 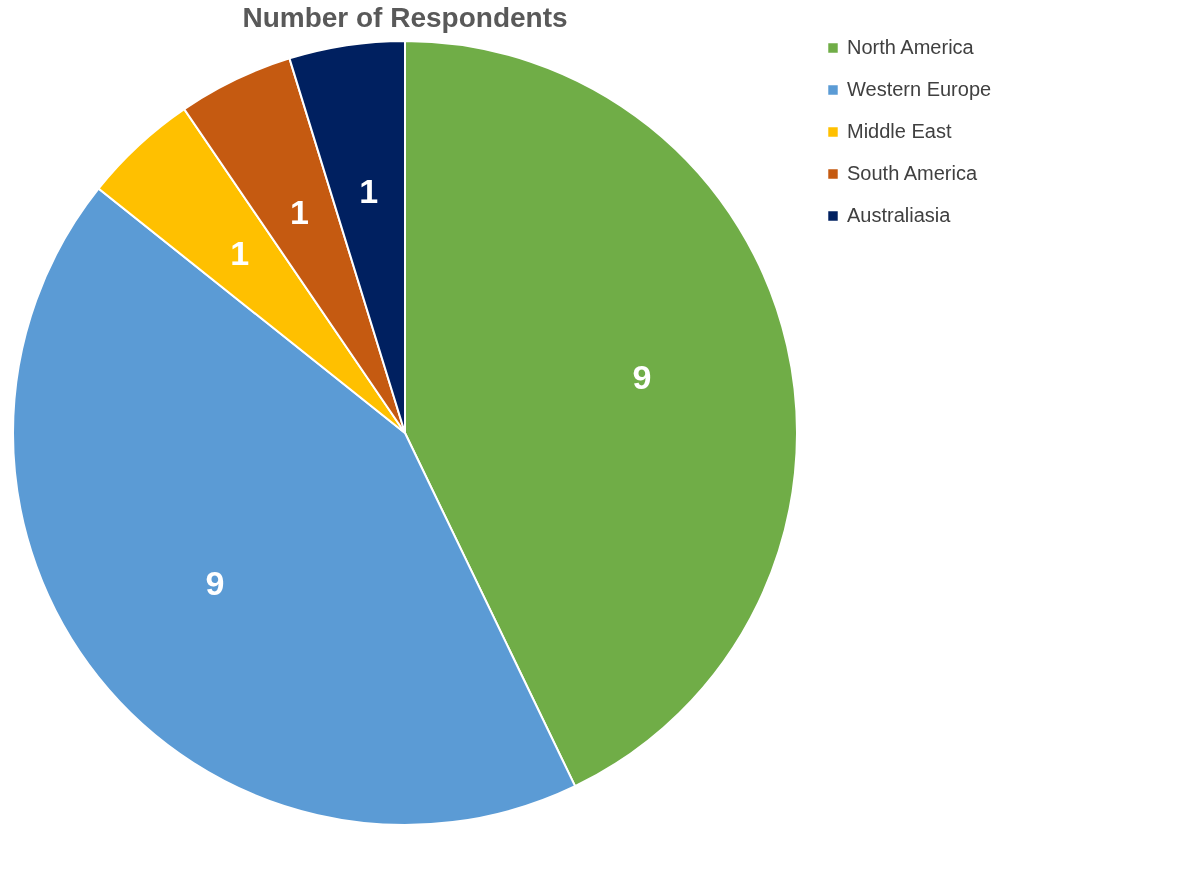 I want to click on legend-label: Western Europe, so click(x=919, y=89).